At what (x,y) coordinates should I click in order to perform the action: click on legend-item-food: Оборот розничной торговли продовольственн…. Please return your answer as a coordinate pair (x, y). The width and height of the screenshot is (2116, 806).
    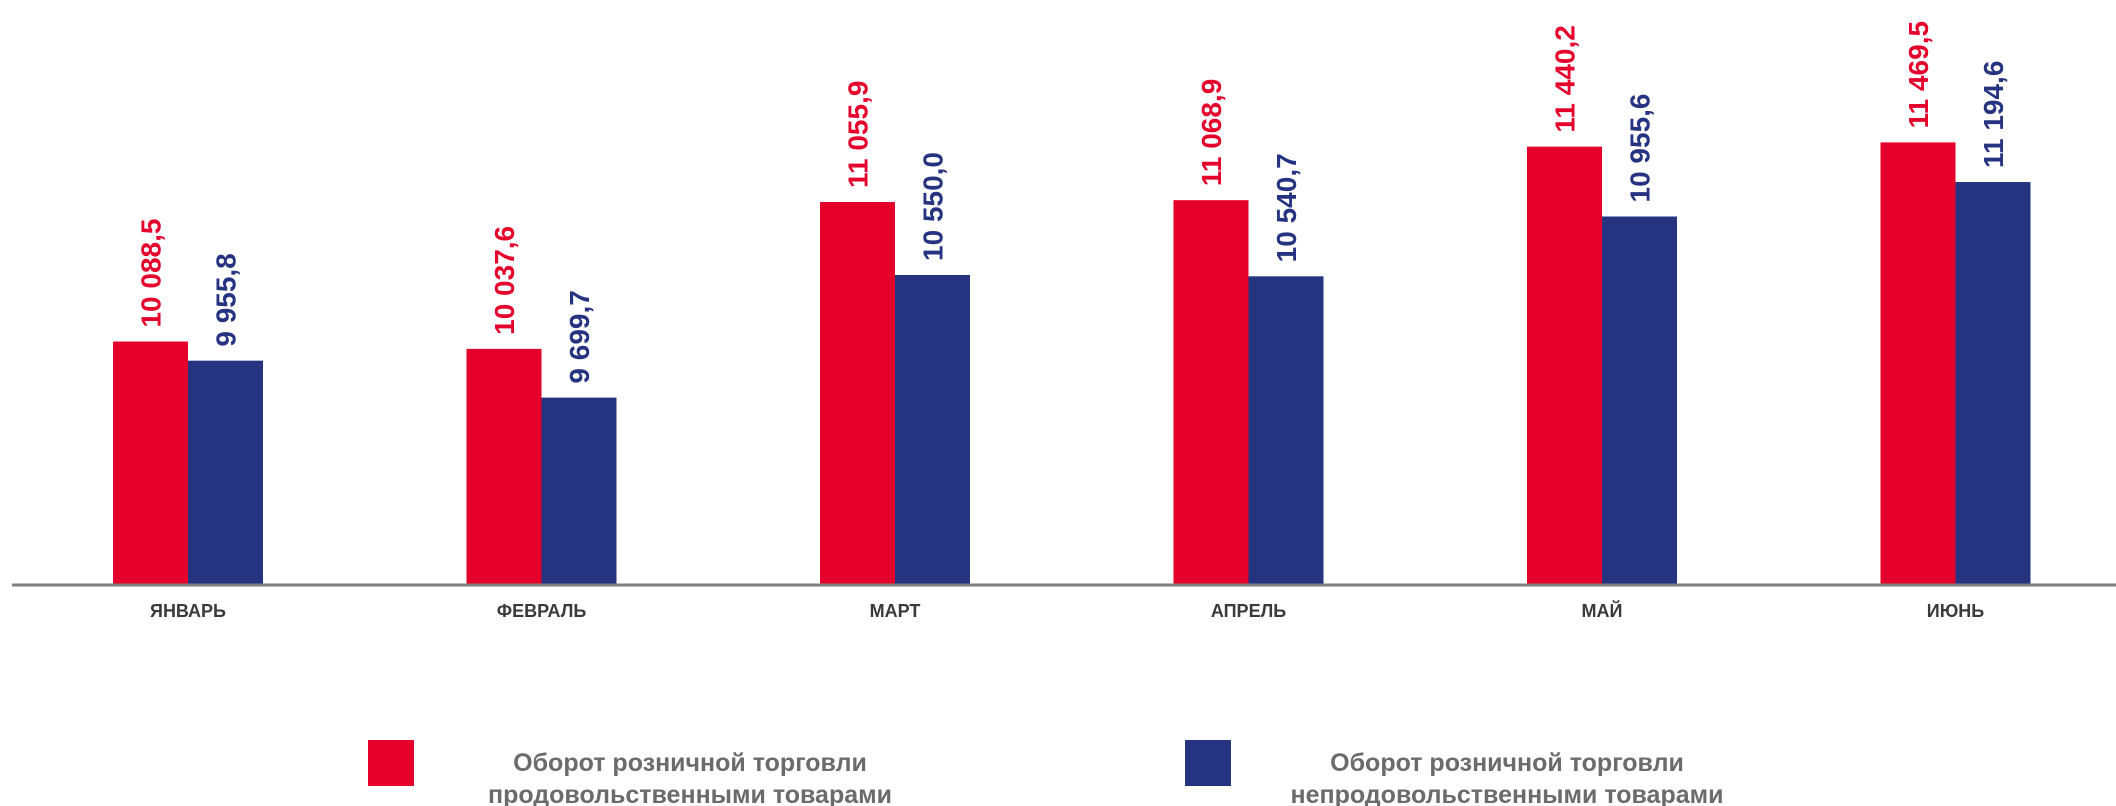
    Looking at the image, I should click on (630, 773).